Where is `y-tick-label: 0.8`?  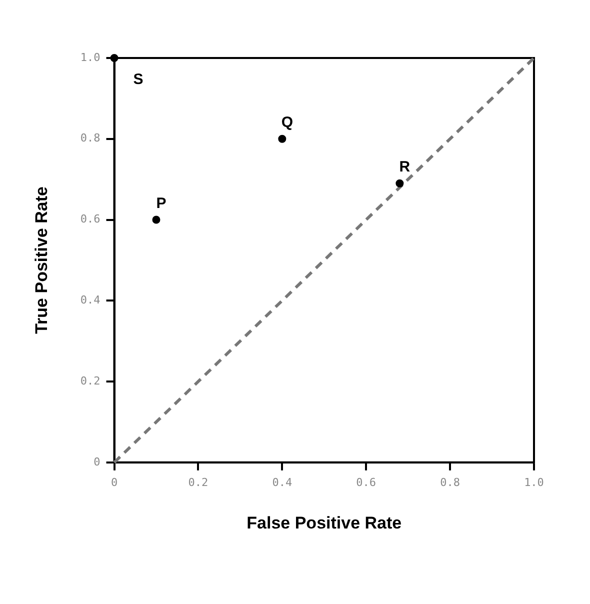 y-tick-label: 0.8 is located at coordinates (90, 138).